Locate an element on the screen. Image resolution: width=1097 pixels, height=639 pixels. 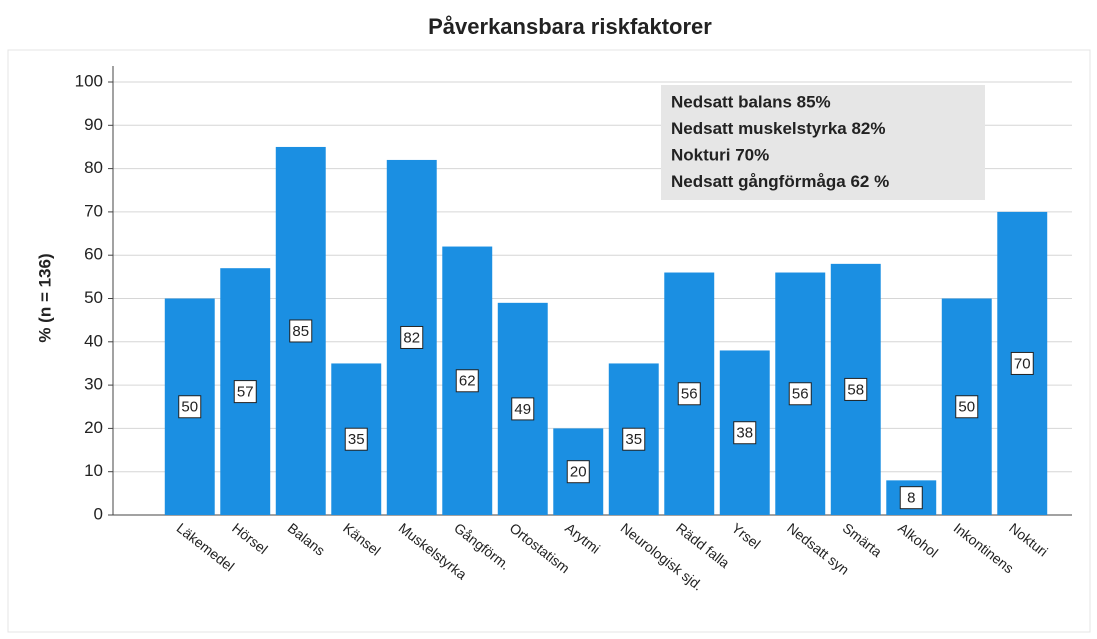
value-label: 85 is located at coordinates (300, 331).